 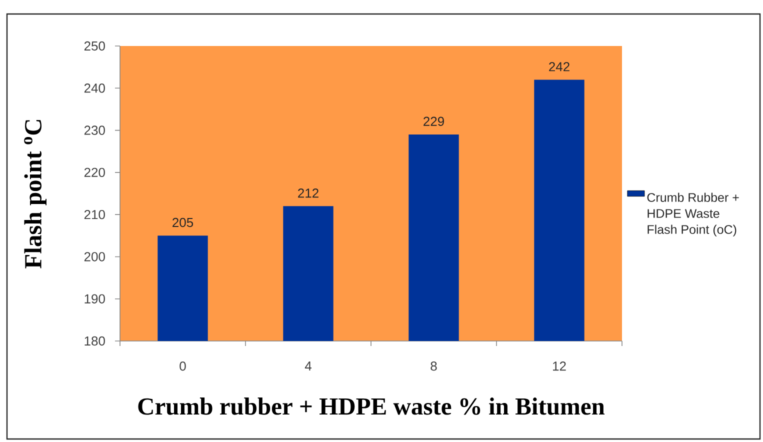 What do you see at coordinates (308, 366) in the screenshot?
I see `x-tick-label: 4` at bounding box center [308, 366].